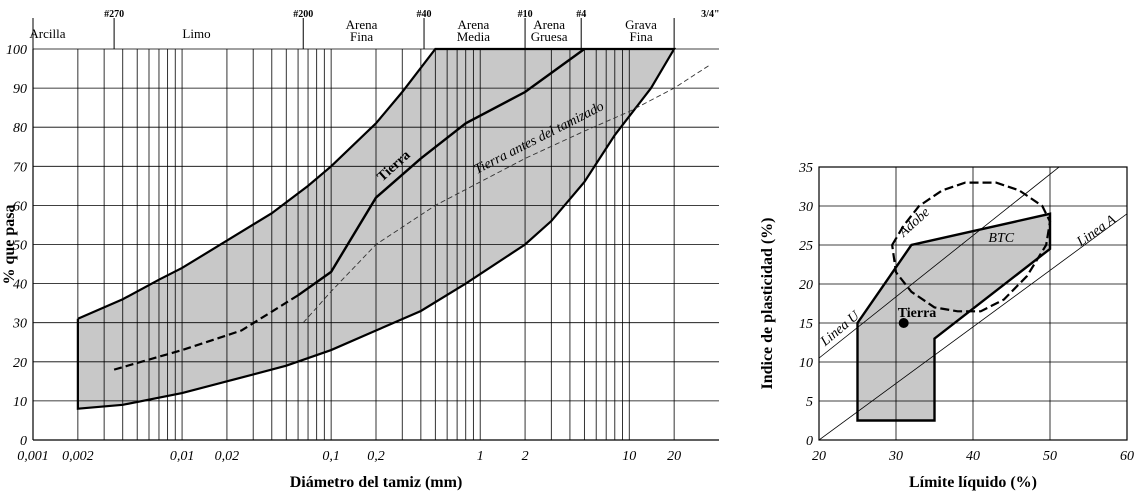  What do you see at coordinates (581, 14) in the screenshot?
I see `sieve-label: #4` at bounding box center [581, 14].